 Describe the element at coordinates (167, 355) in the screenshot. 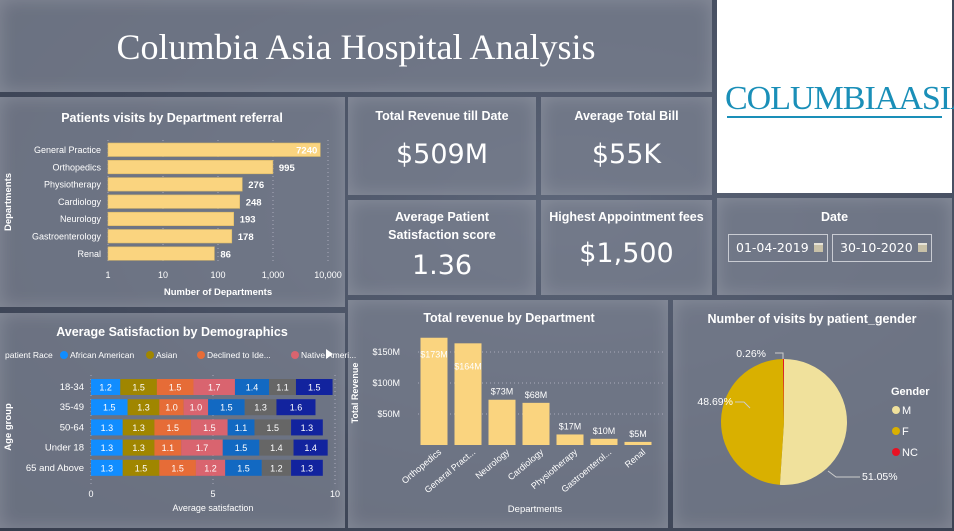

I see `legend-item: Asian` at that location.